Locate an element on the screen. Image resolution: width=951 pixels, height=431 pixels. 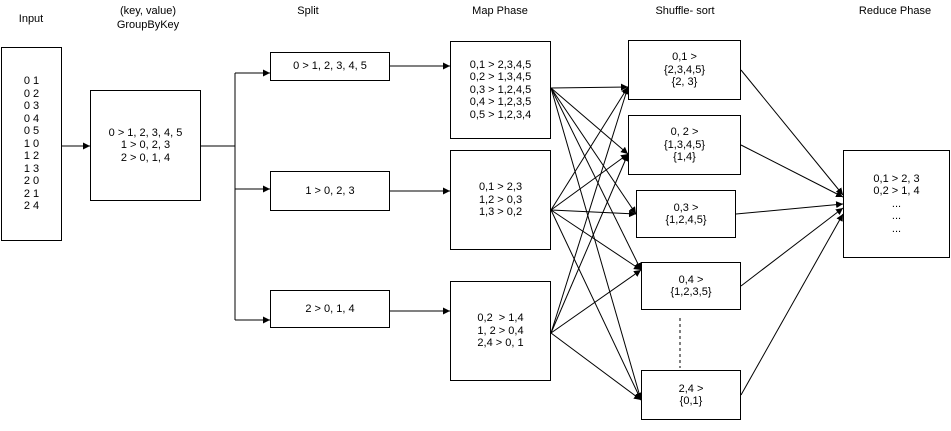
split-box-0-line: 0 > 1, 2, 3, 4, 5 is located at coordinates (330, 66).